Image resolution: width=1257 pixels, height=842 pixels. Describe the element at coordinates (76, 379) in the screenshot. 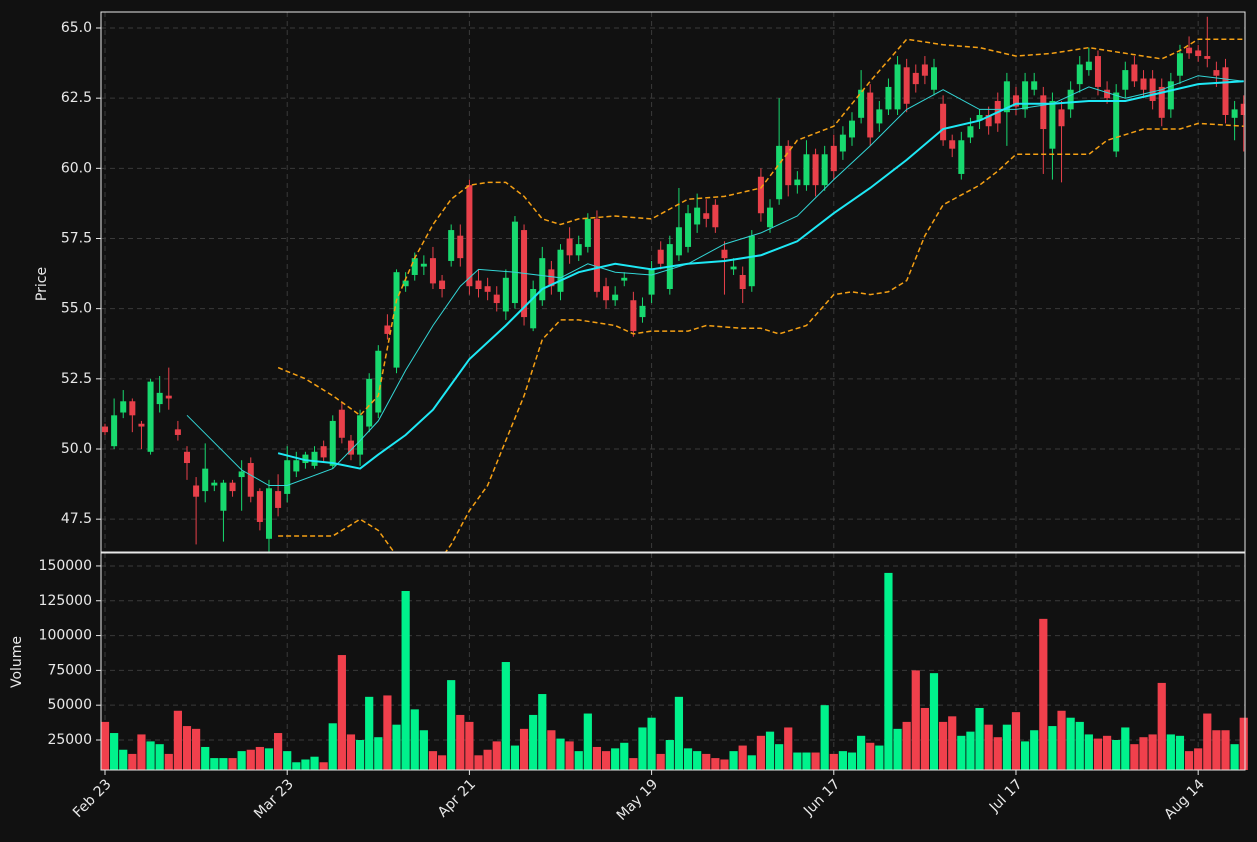

I see `y-tick-label: 52.5` at that location.